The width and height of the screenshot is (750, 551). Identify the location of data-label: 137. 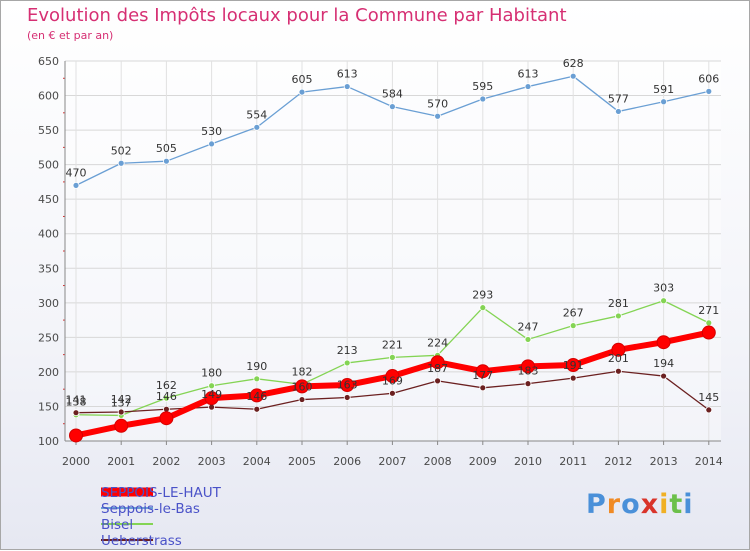
(121, 402).